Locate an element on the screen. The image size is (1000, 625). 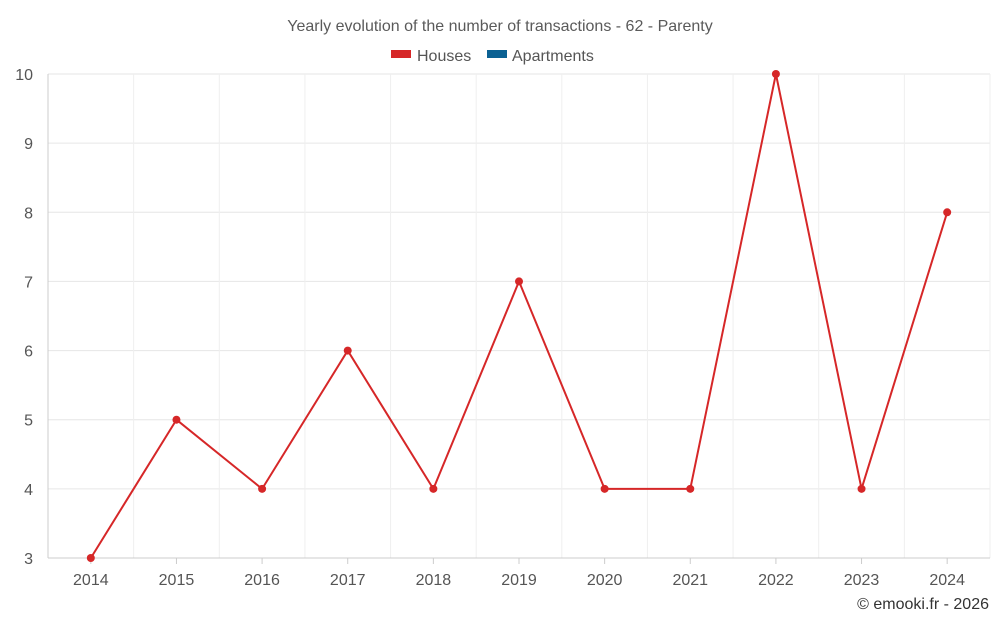
x-tick-label: 2024 is located at coordinates (947, 580).